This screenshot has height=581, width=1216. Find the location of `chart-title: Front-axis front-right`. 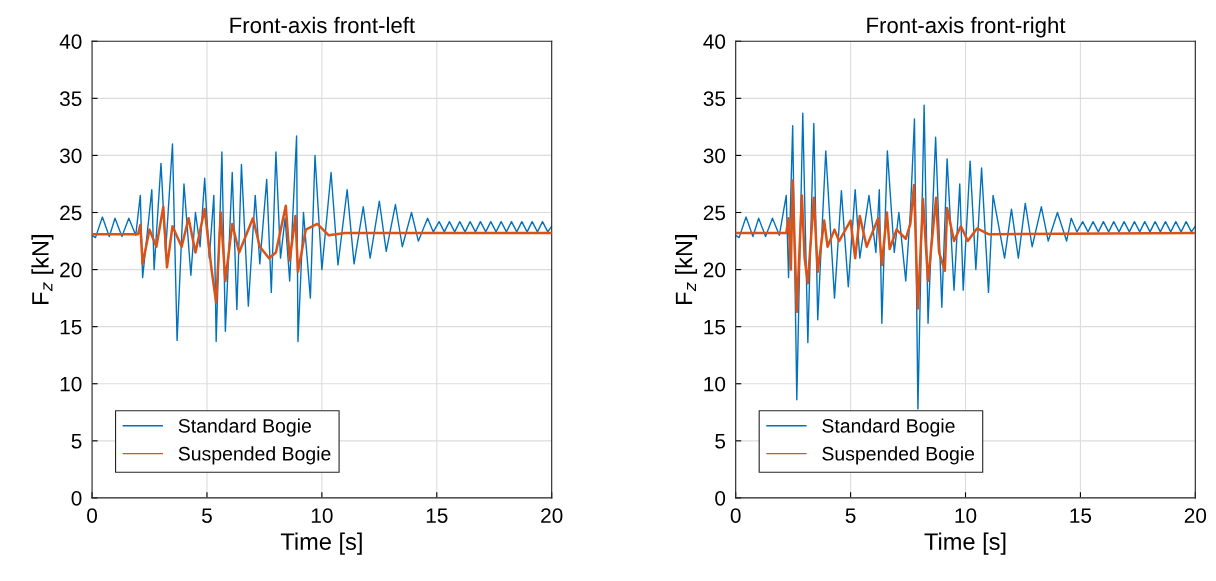

chart-title: Front-axis front-right is located at coordinates (966, 27).